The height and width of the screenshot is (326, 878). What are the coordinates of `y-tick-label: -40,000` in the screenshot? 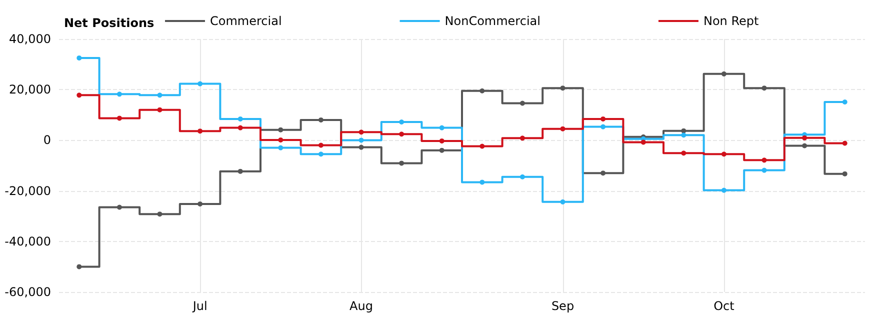 It's located at (27, 241).